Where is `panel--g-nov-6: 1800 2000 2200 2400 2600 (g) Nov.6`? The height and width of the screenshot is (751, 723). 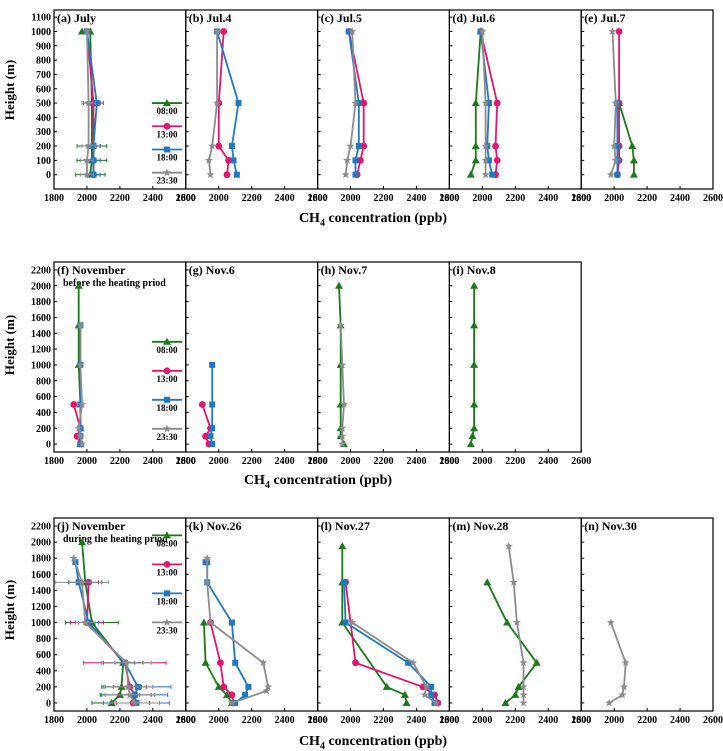
panel--g-nov-6: 1800 2000 2200 2400 2600 (g) Nov.6 is located at coordinates (252, 364).